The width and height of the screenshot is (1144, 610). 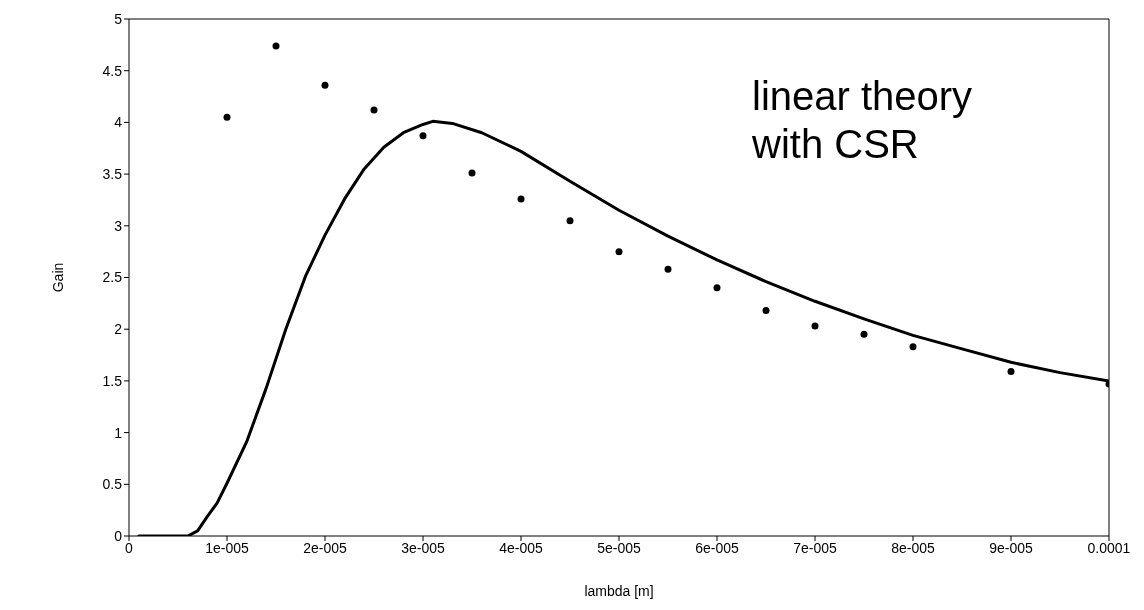 I want to click on y-axis-title: Gain, so click(x=57, y=277).